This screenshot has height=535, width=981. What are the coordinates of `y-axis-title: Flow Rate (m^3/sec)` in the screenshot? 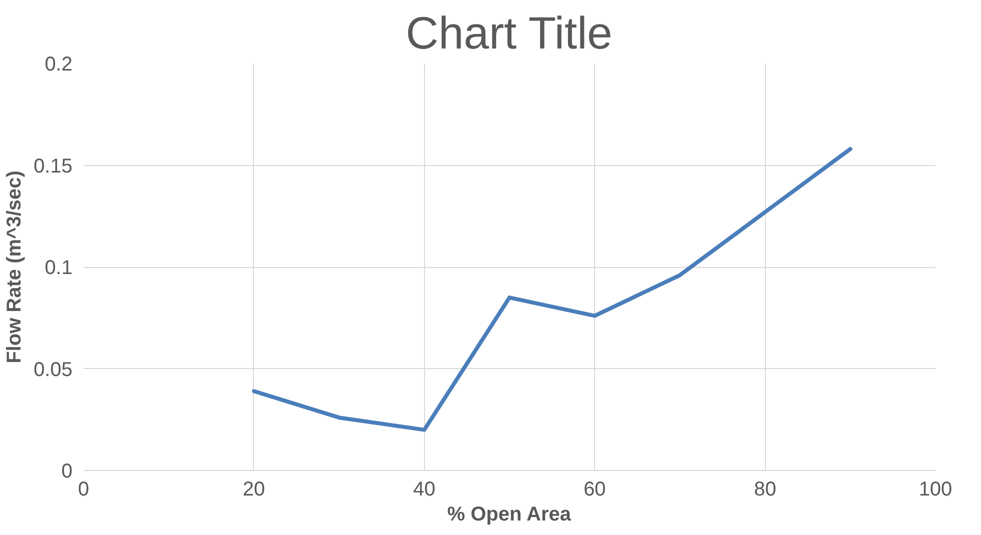 It's located at (15, 267).